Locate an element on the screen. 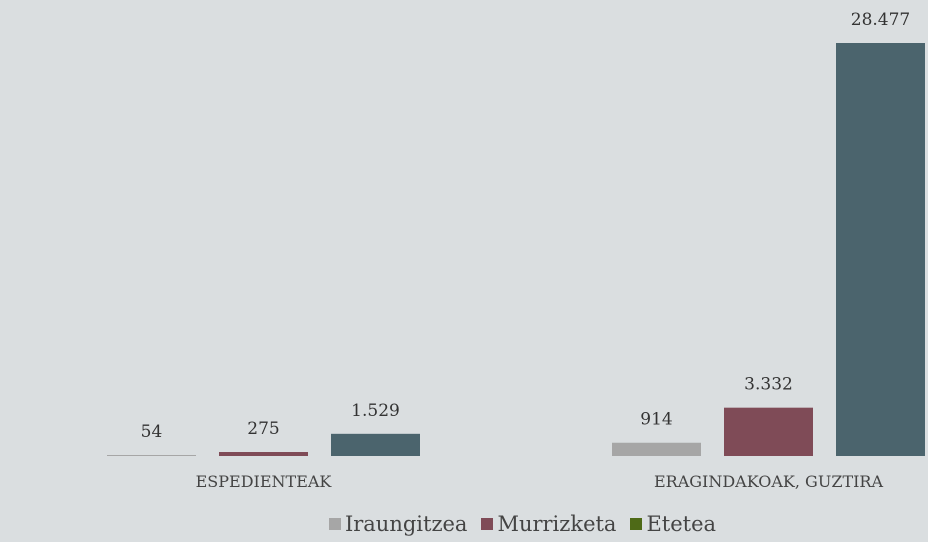 This screenshot has height=542, width=928. legend: Iraungitzea Murrizketa Etetea is located at coordinates (464, 524).